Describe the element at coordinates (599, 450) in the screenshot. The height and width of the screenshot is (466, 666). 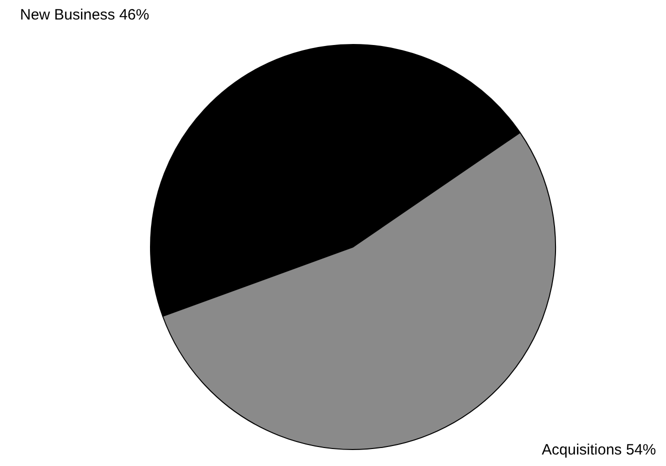
I see `slice-label: Acquisitions 54%` at that location.